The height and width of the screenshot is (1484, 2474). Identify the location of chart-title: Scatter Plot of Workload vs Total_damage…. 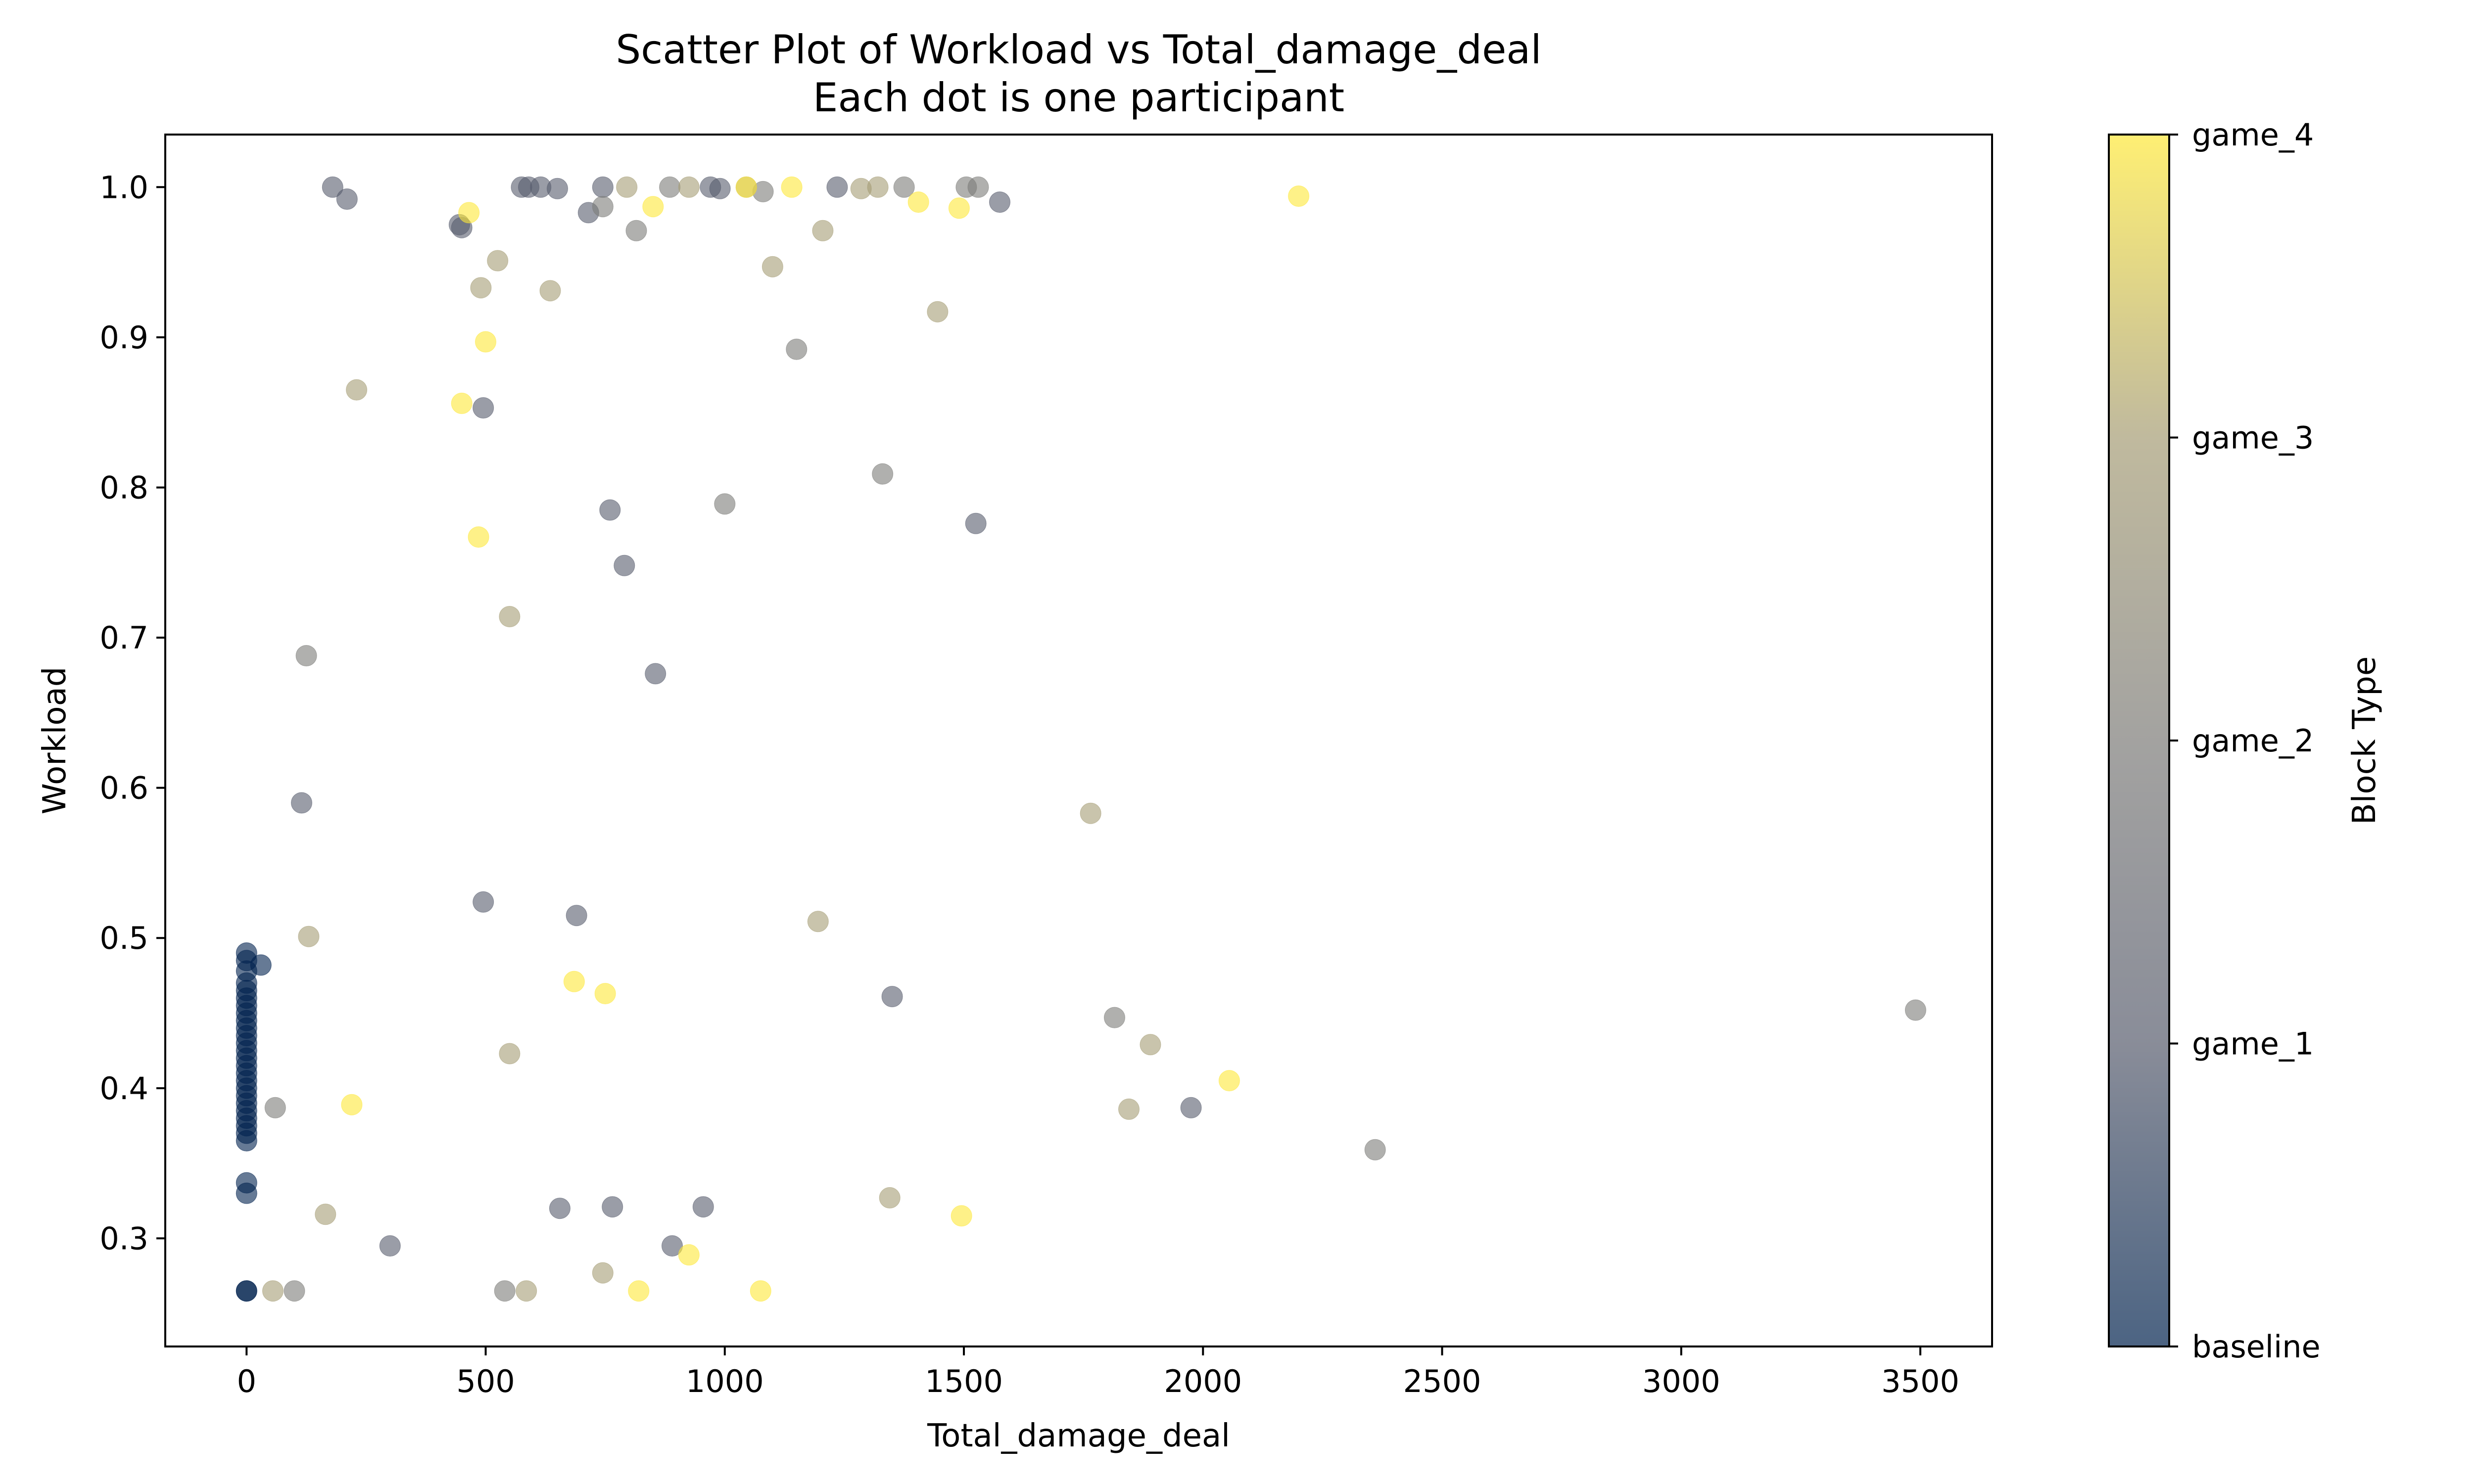
(1078, 50).